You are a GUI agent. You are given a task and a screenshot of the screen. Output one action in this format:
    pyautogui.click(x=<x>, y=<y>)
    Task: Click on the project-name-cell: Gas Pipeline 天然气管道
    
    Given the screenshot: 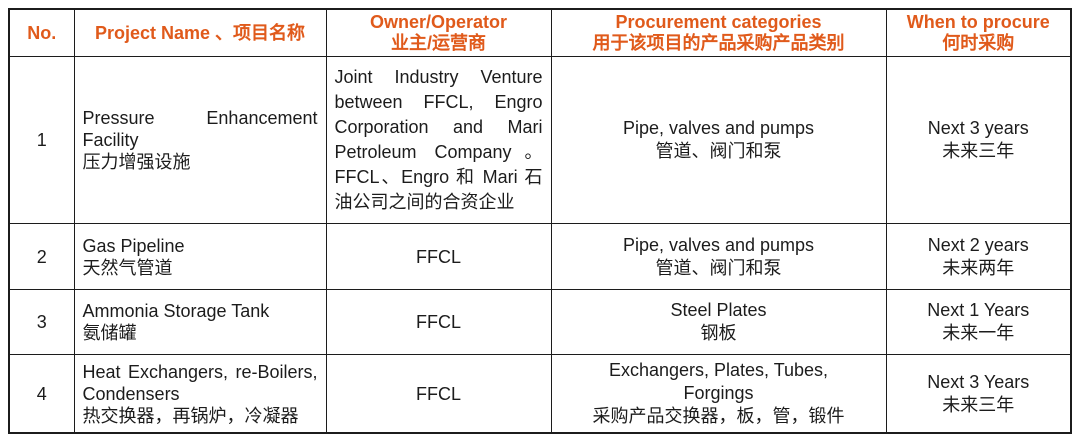 What is the action you would take?
    pyautogui.click(x=200, y=256)
    